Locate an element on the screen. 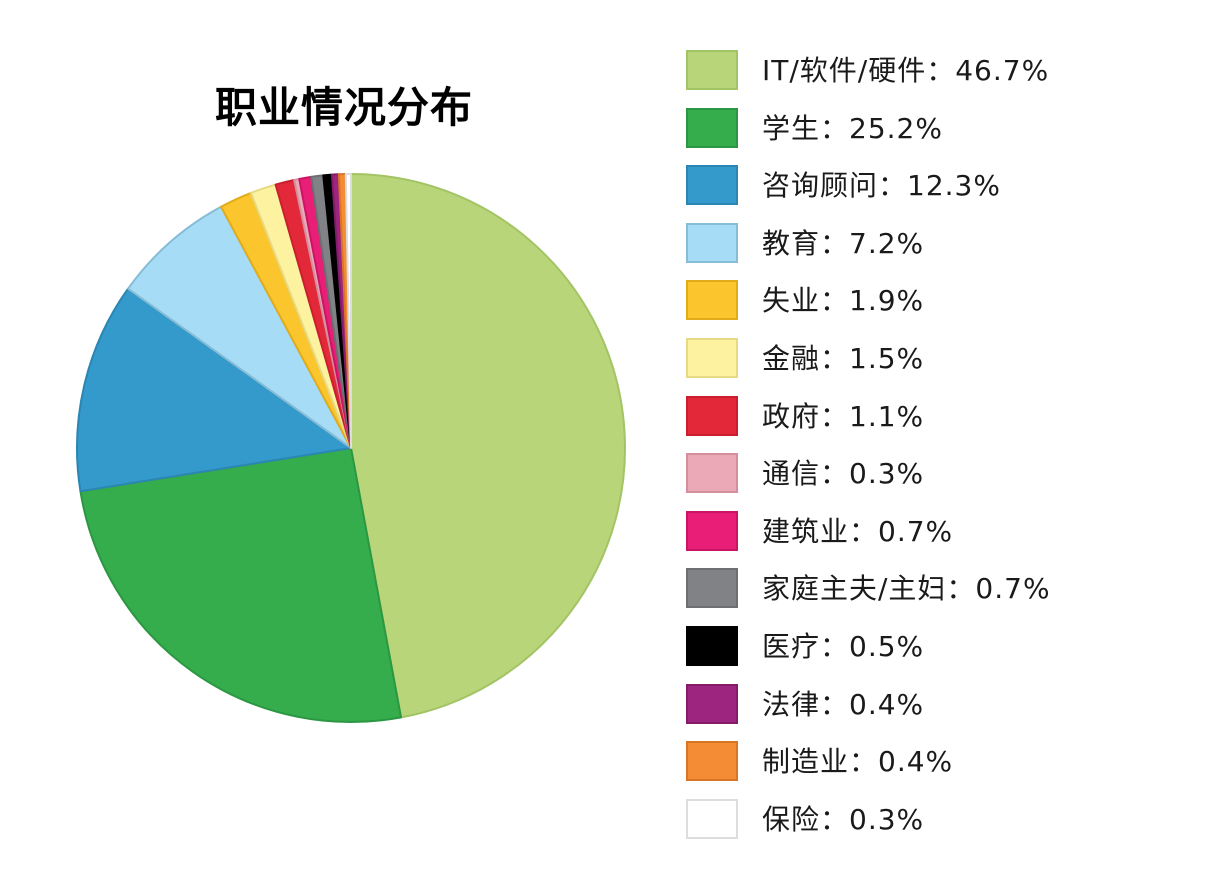 The image size is (1212, 882). legend-item: 失业：1.9% is located at coordinates (868, 309).